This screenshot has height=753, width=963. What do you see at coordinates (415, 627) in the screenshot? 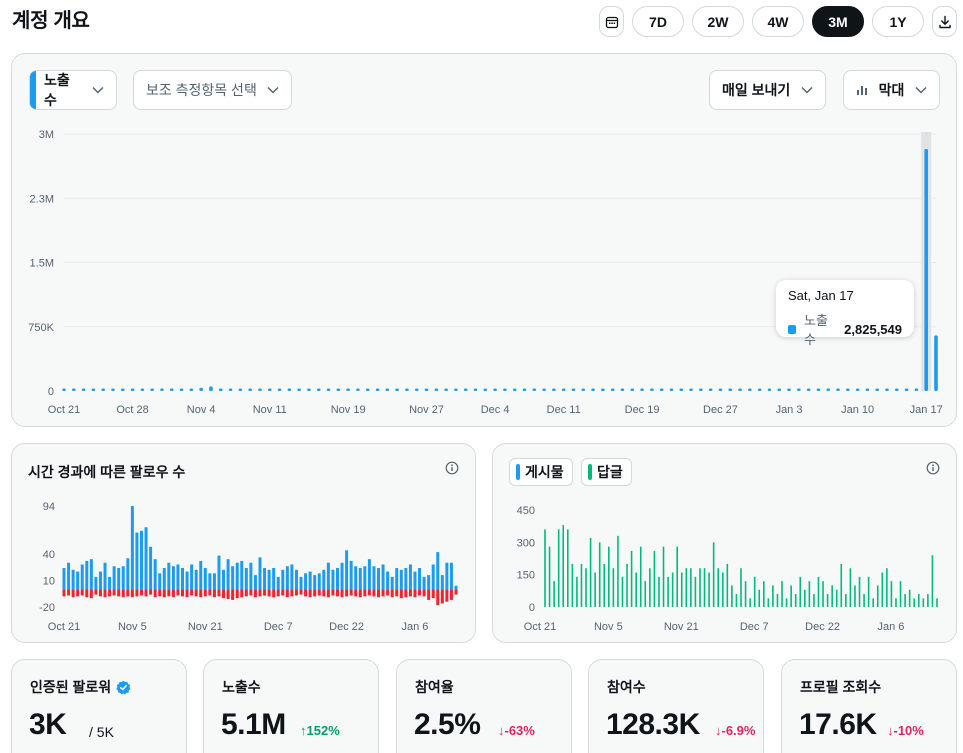
I see `x-tick-label: Jan 6` at bounding box center [415, 627].